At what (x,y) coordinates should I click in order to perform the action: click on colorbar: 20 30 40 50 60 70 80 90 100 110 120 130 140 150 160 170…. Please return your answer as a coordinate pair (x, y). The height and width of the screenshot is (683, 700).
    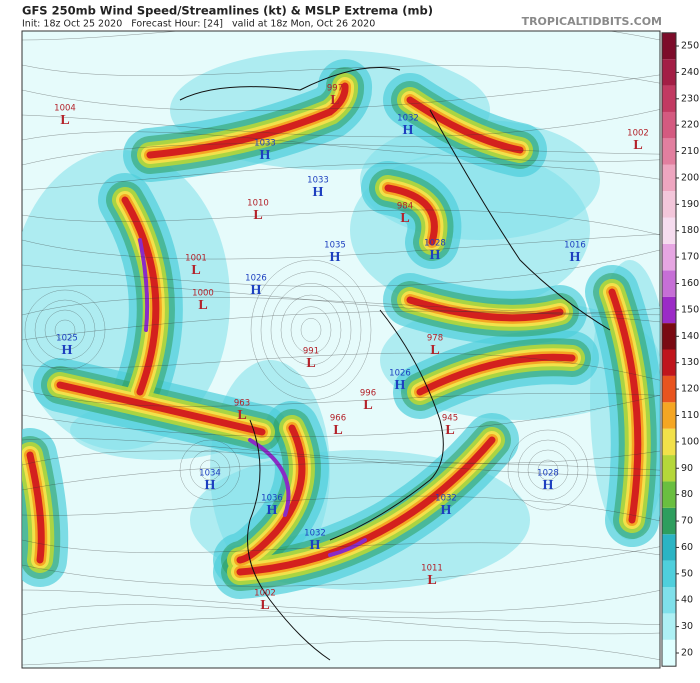
    Looking at the image, I should click on (680, 349).